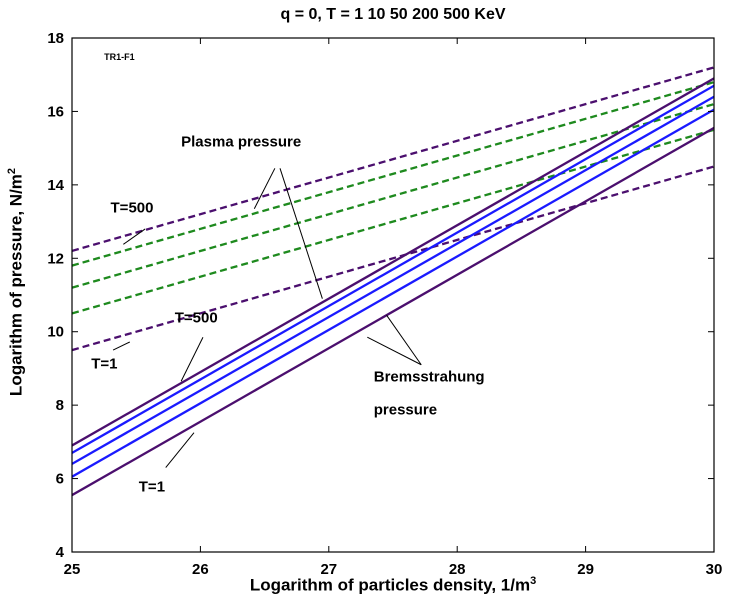  What do you see at coordinates (714, 569) in the screenshot?
I see `x-tick-label: 30` at bounding box center [714, 569].